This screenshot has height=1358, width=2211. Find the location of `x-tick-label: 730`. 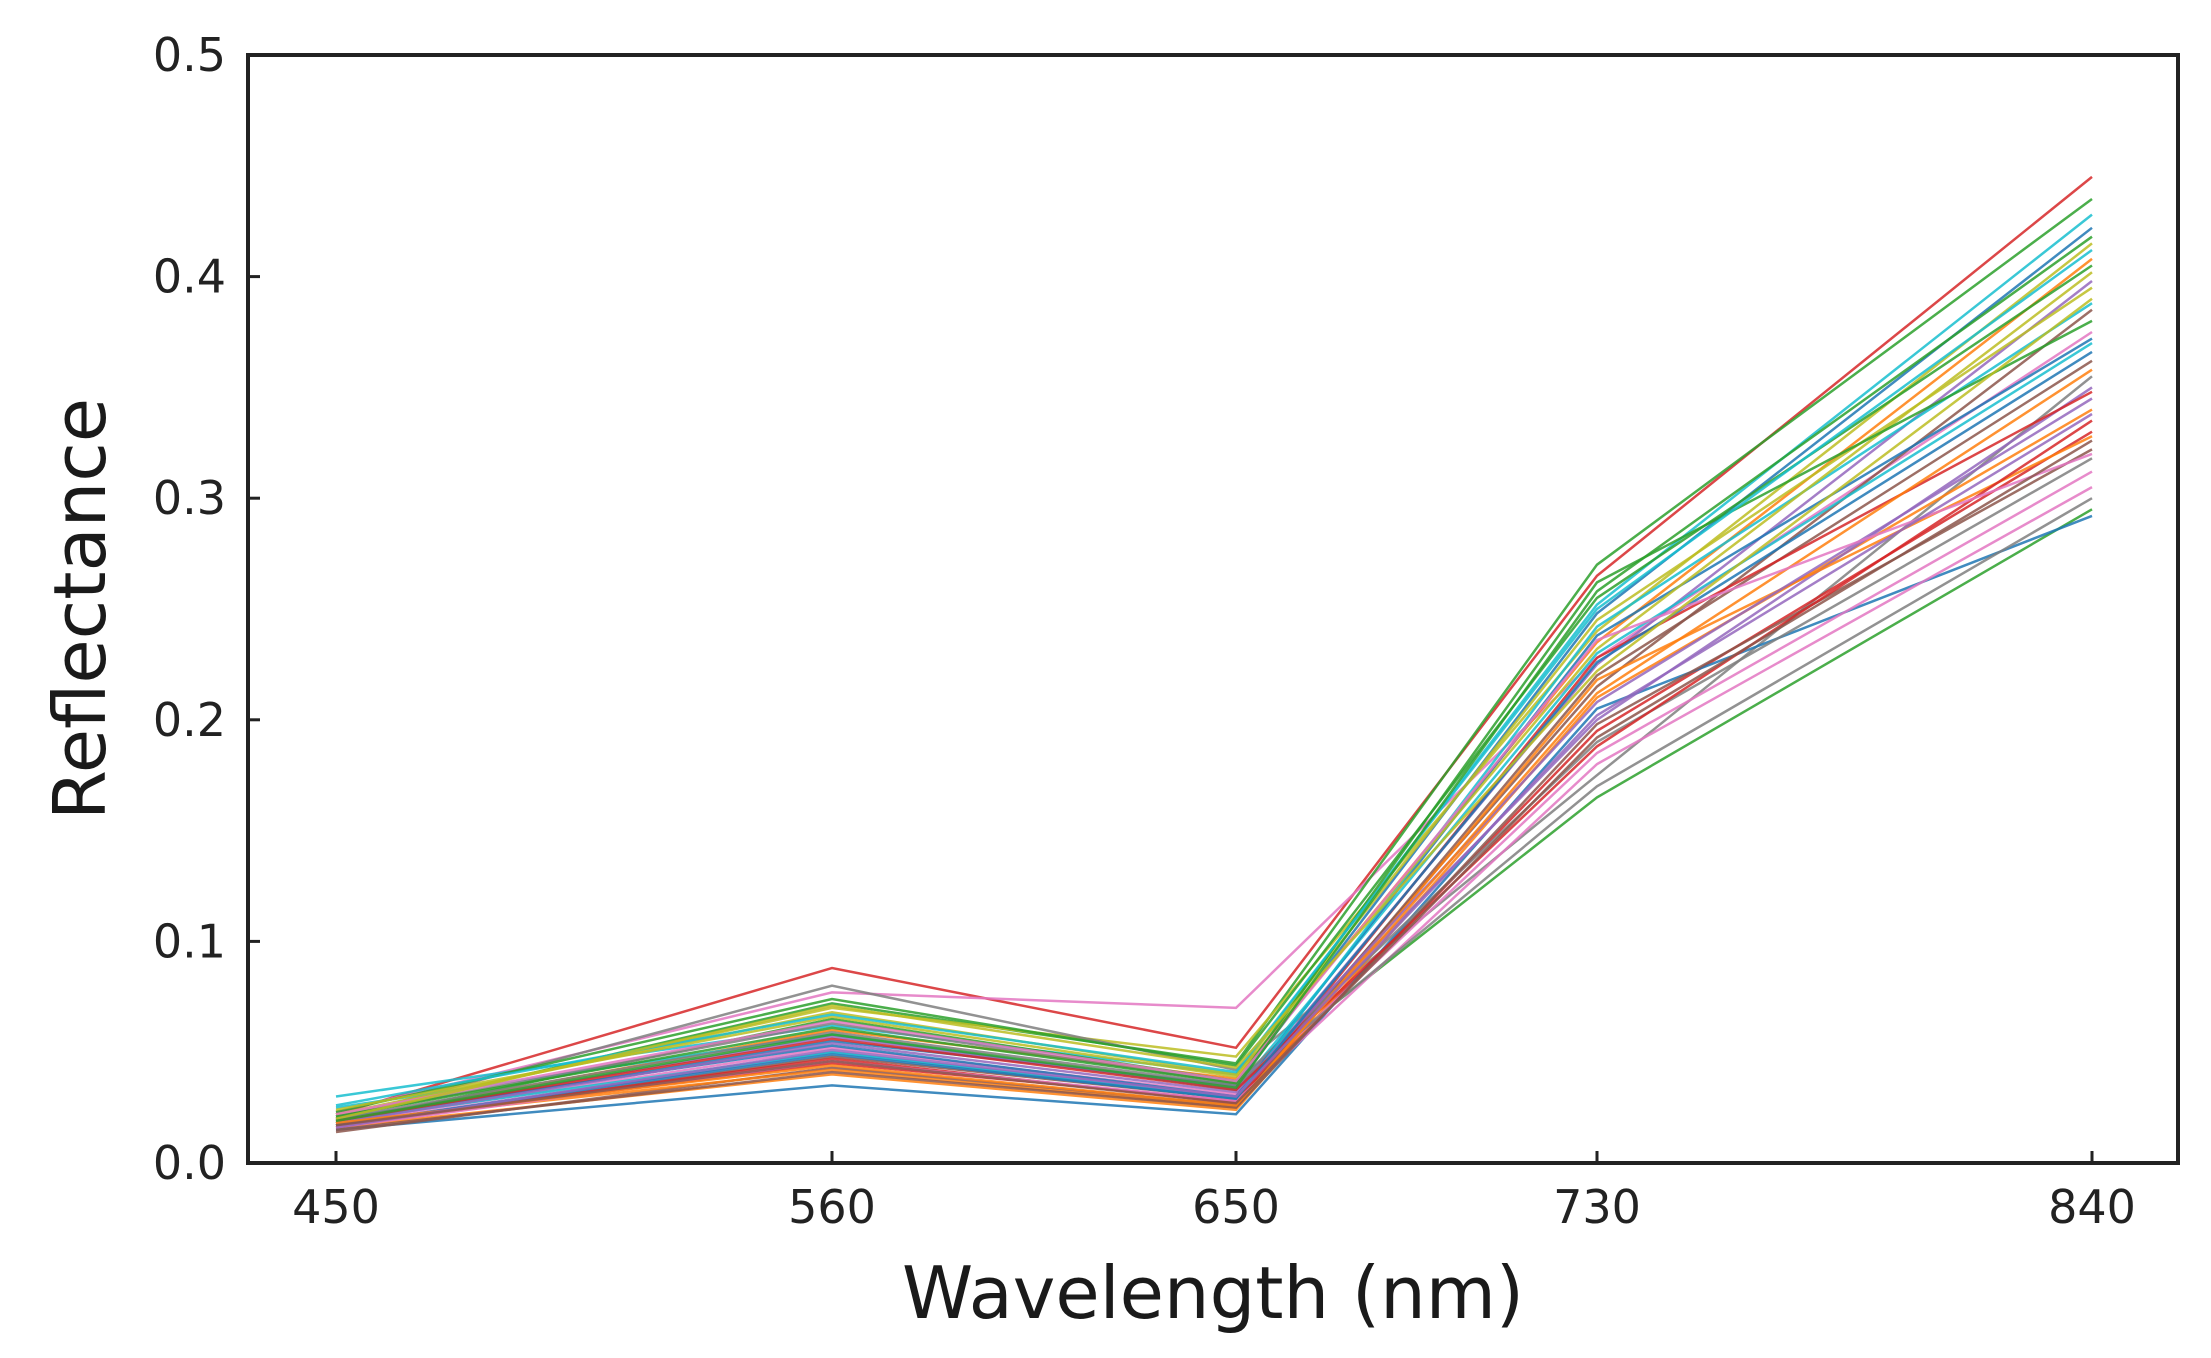

x-tick-label: 730 is located at coordinates (1597, 1207).